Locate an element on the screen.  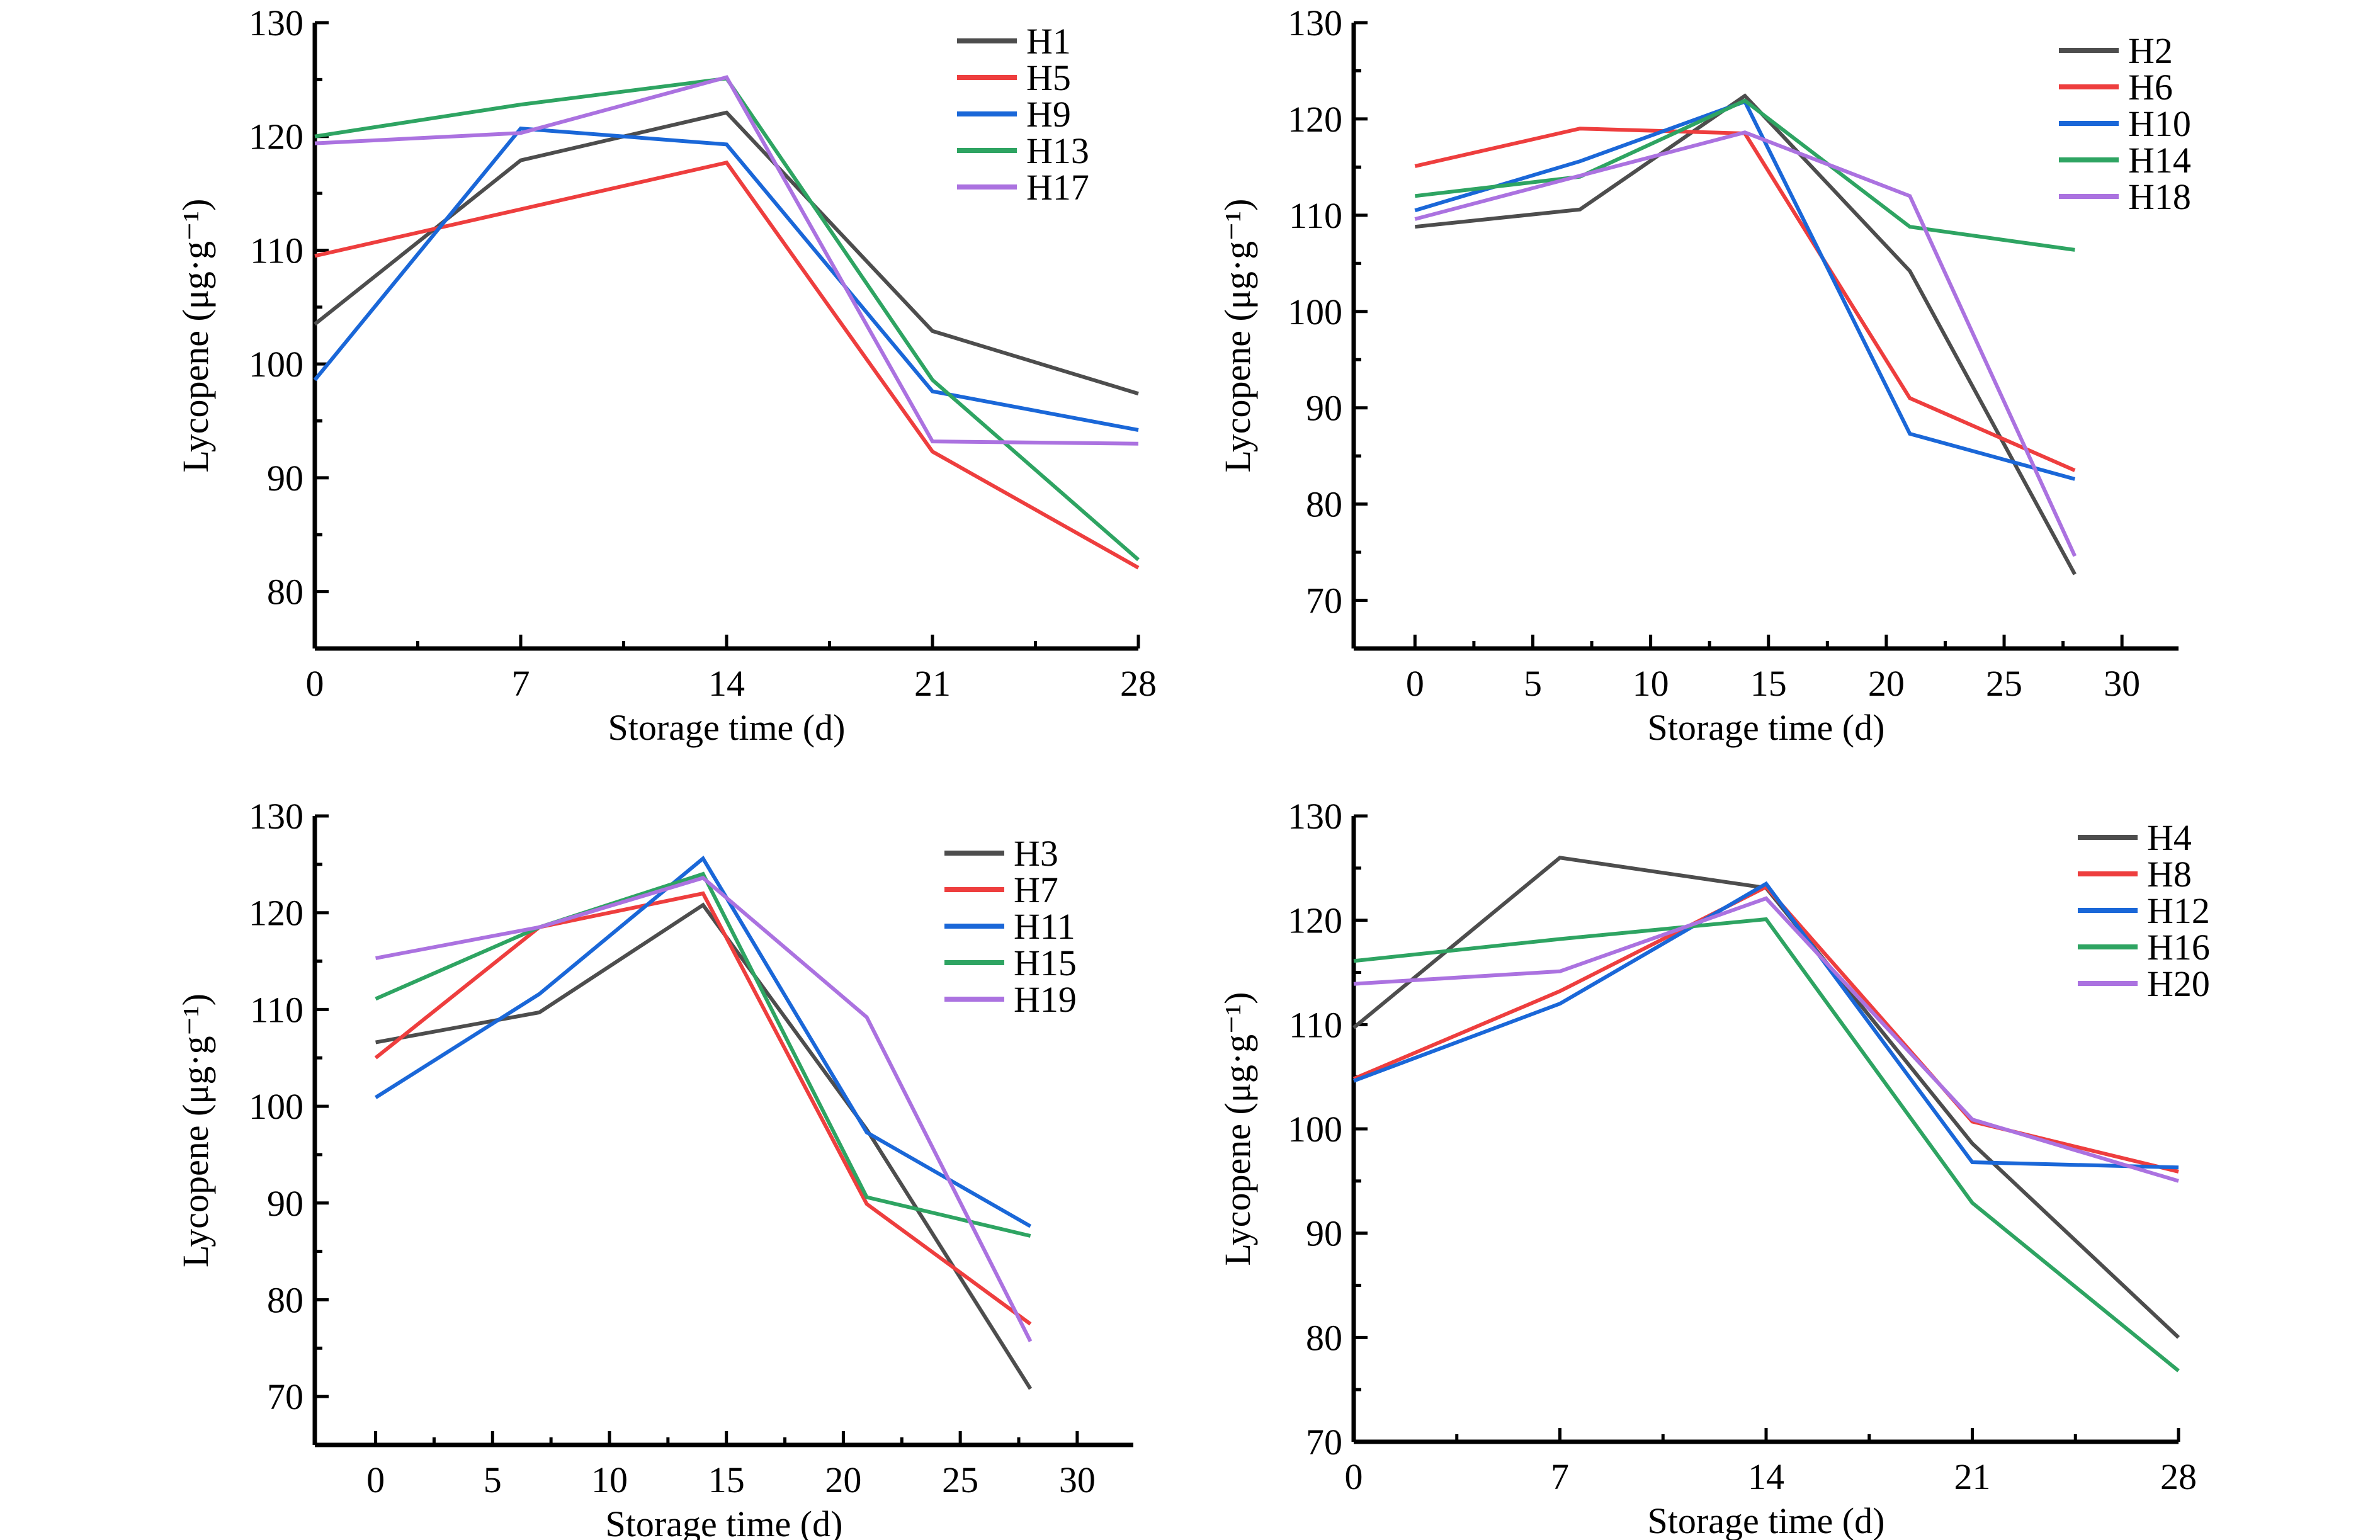
legend-label-h8: H8 is located at coordinates (2169, 874).